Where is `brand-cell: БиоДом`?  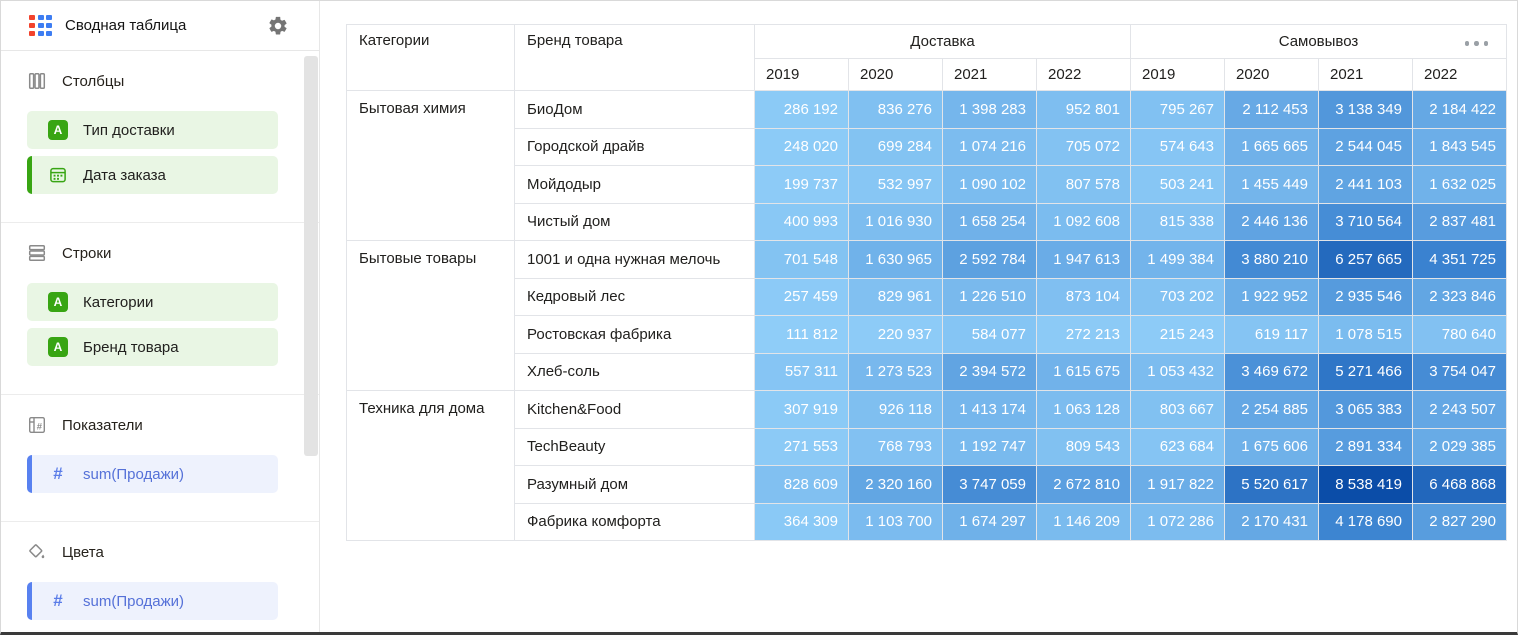 brand-cell: БиоДом is located at coordinates (634, 109).